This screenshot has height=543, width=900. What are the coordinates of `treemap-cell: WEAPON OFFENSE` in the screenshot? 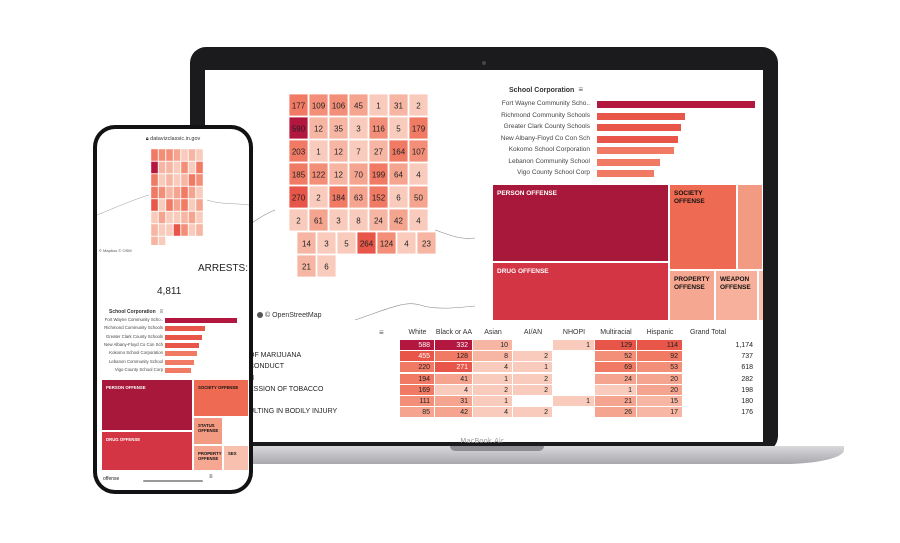 It's located at (736, 295).